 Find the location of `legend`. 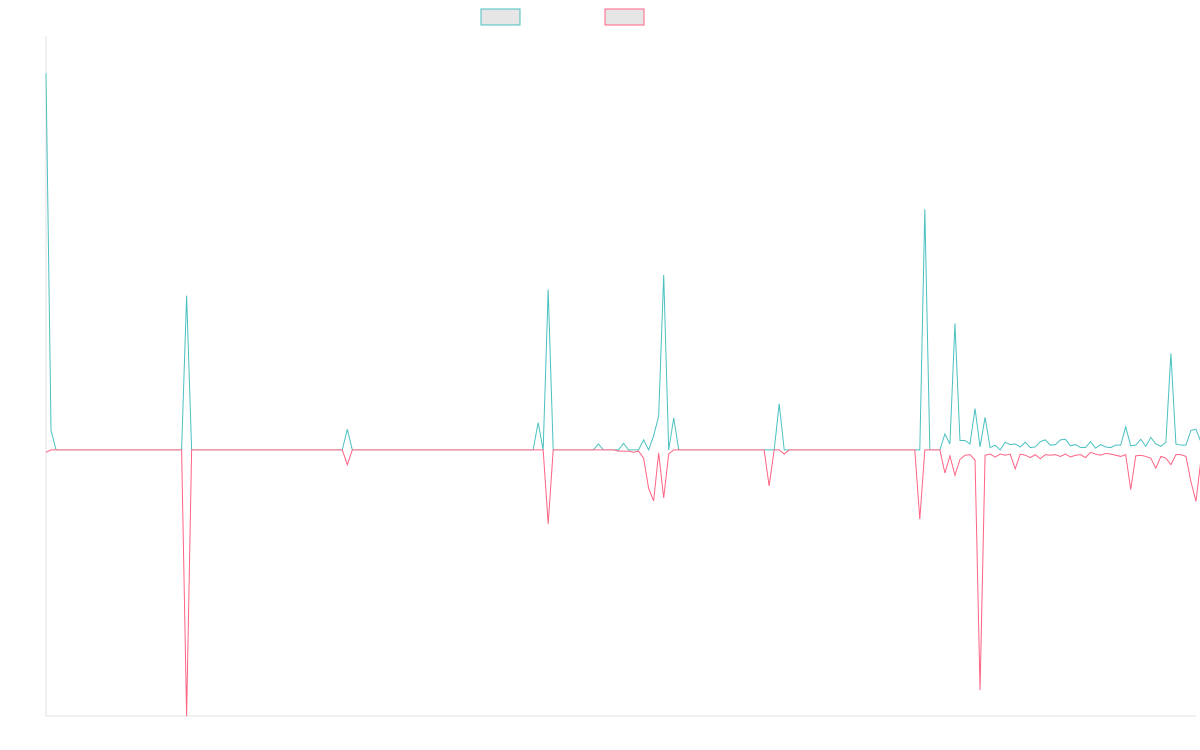

legend is located at coordinates (562, 17).